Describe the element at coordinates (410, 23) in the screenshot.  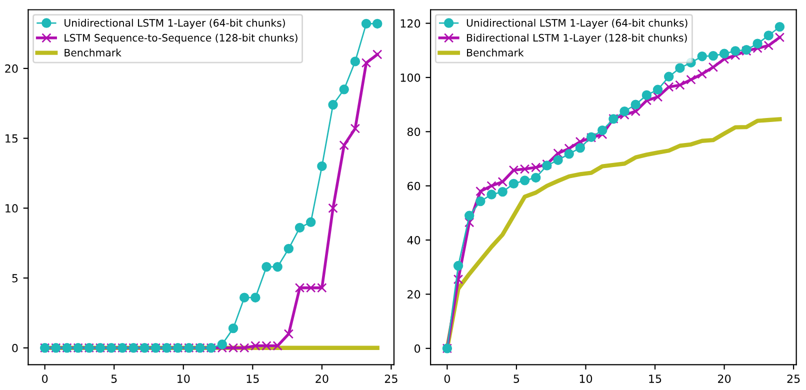
I see `y-tick-label: 120` at that location.